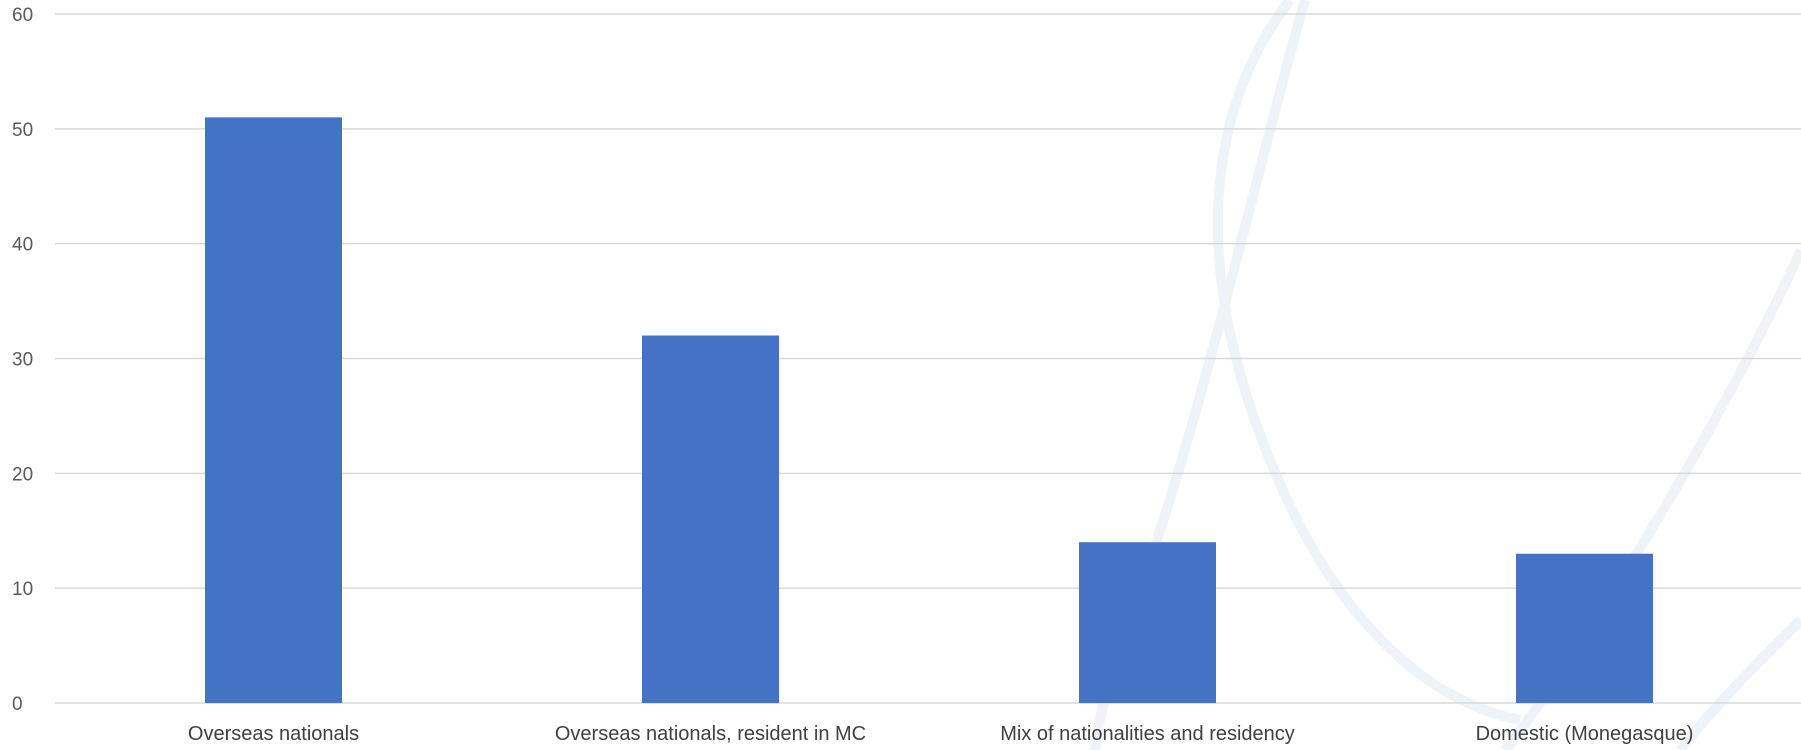  What do you see at coordinates (1585, 734) in the screenshot?
I see `x-category-label: Domestic (Monegasque)` at bounding box center [1585, 734].